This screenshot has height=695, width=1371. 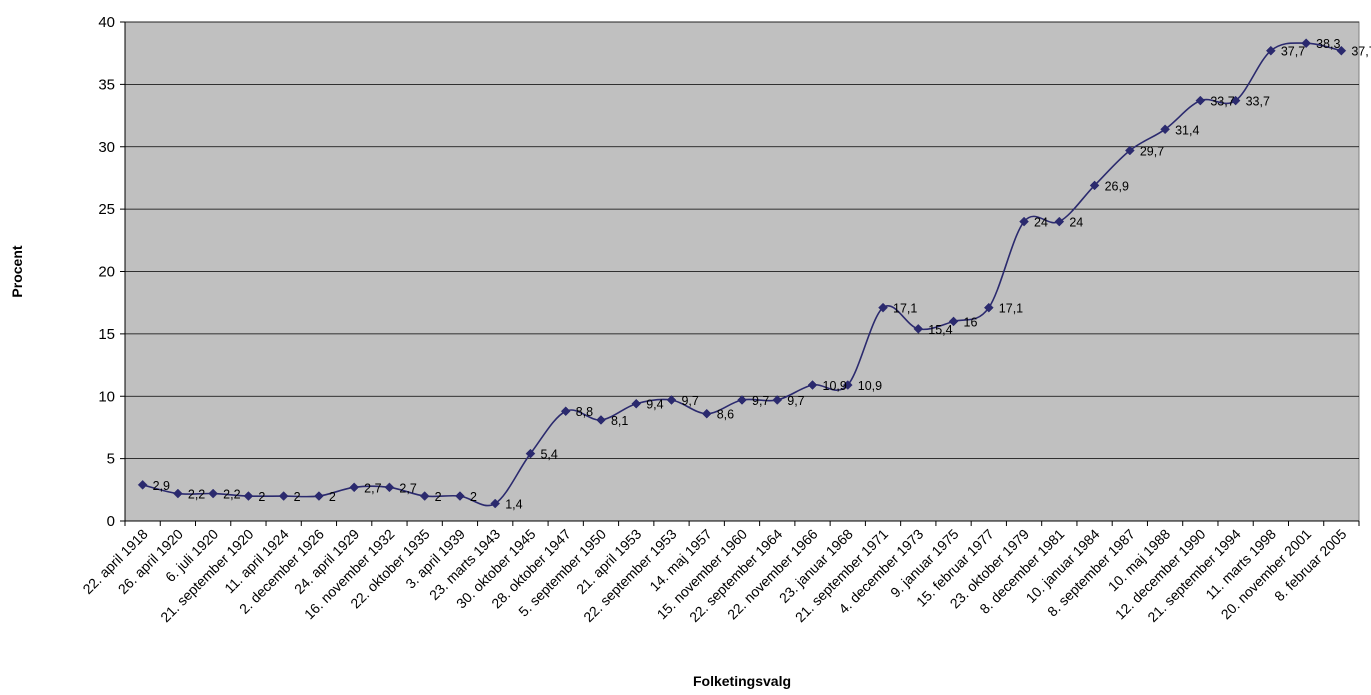 What do you see at coordinates (106, 272) in the screenshot?
I see `y-tick-label: 20` at bounding box center [106, 272].